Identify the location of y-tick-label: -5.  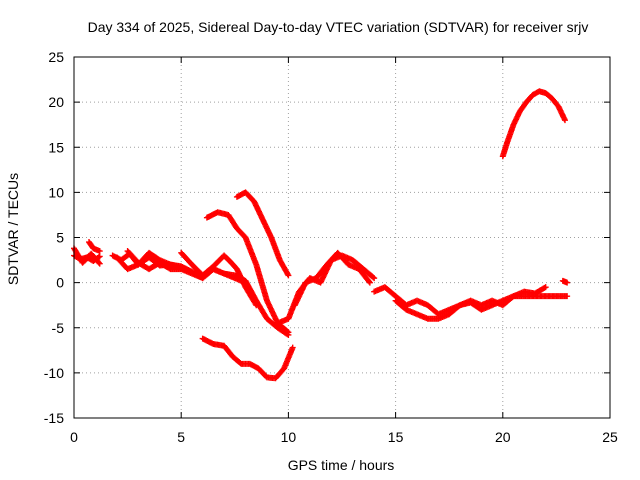
(58, 328).